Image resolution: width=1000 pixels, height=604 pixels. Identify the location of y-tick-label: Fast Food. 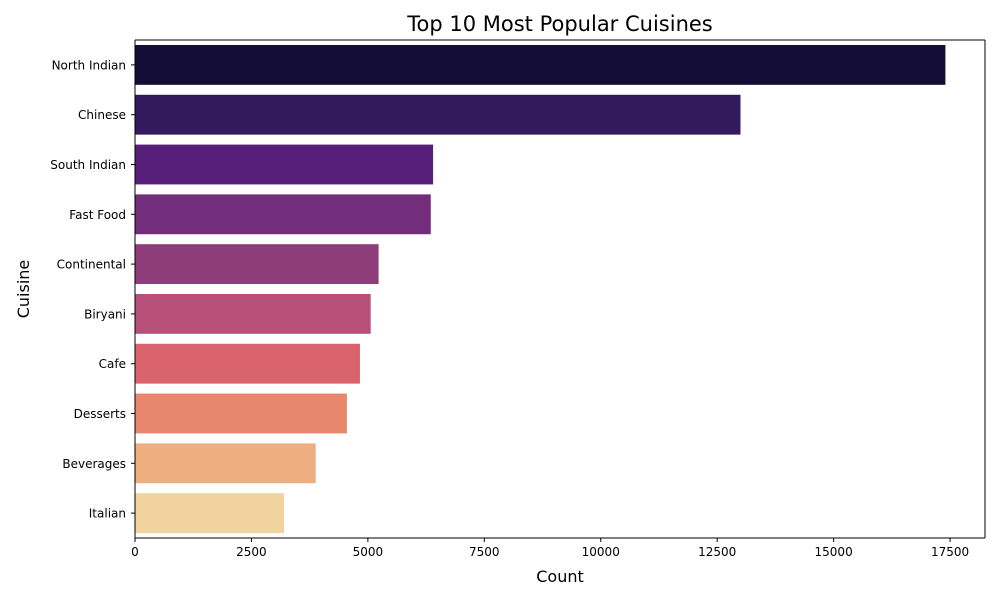
(97, 215).